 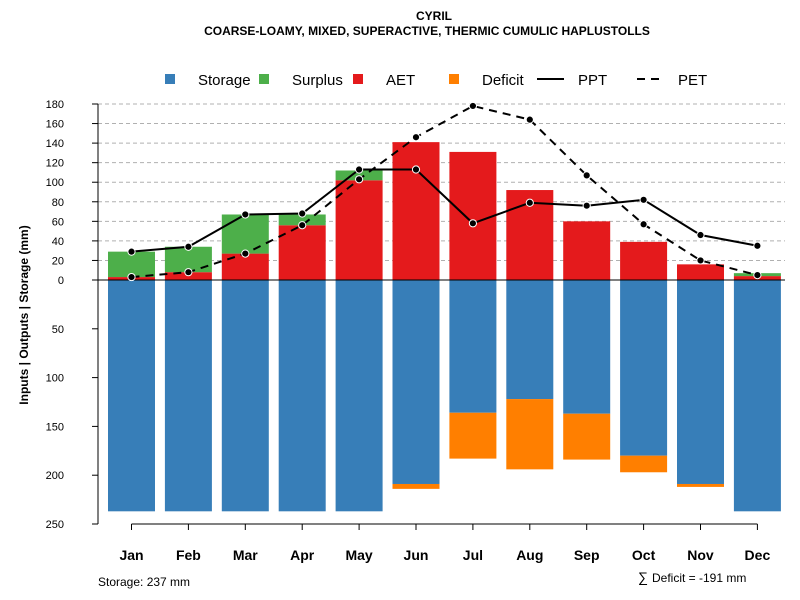 What do you see at coordinates (58, 330) in the screenshot?
I see `y-tick-label: 50` at bounding box center [58, 330].